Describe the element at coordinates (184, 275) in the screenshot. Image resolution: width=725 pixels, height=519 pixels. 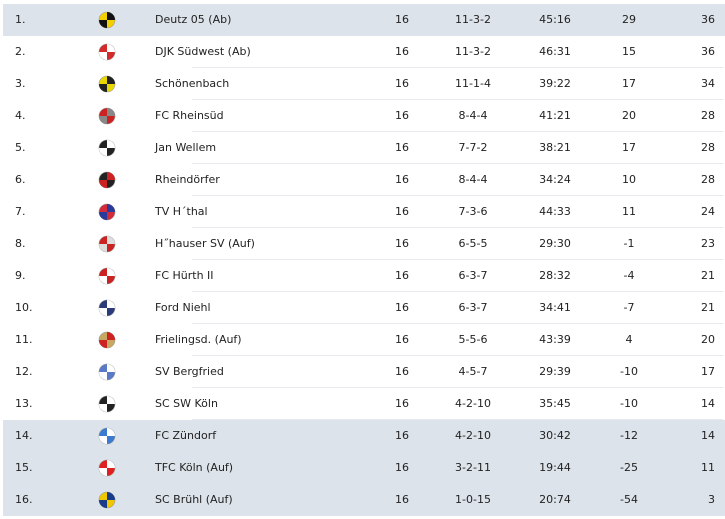
I see `team-name: FC Hürth II` at that location.